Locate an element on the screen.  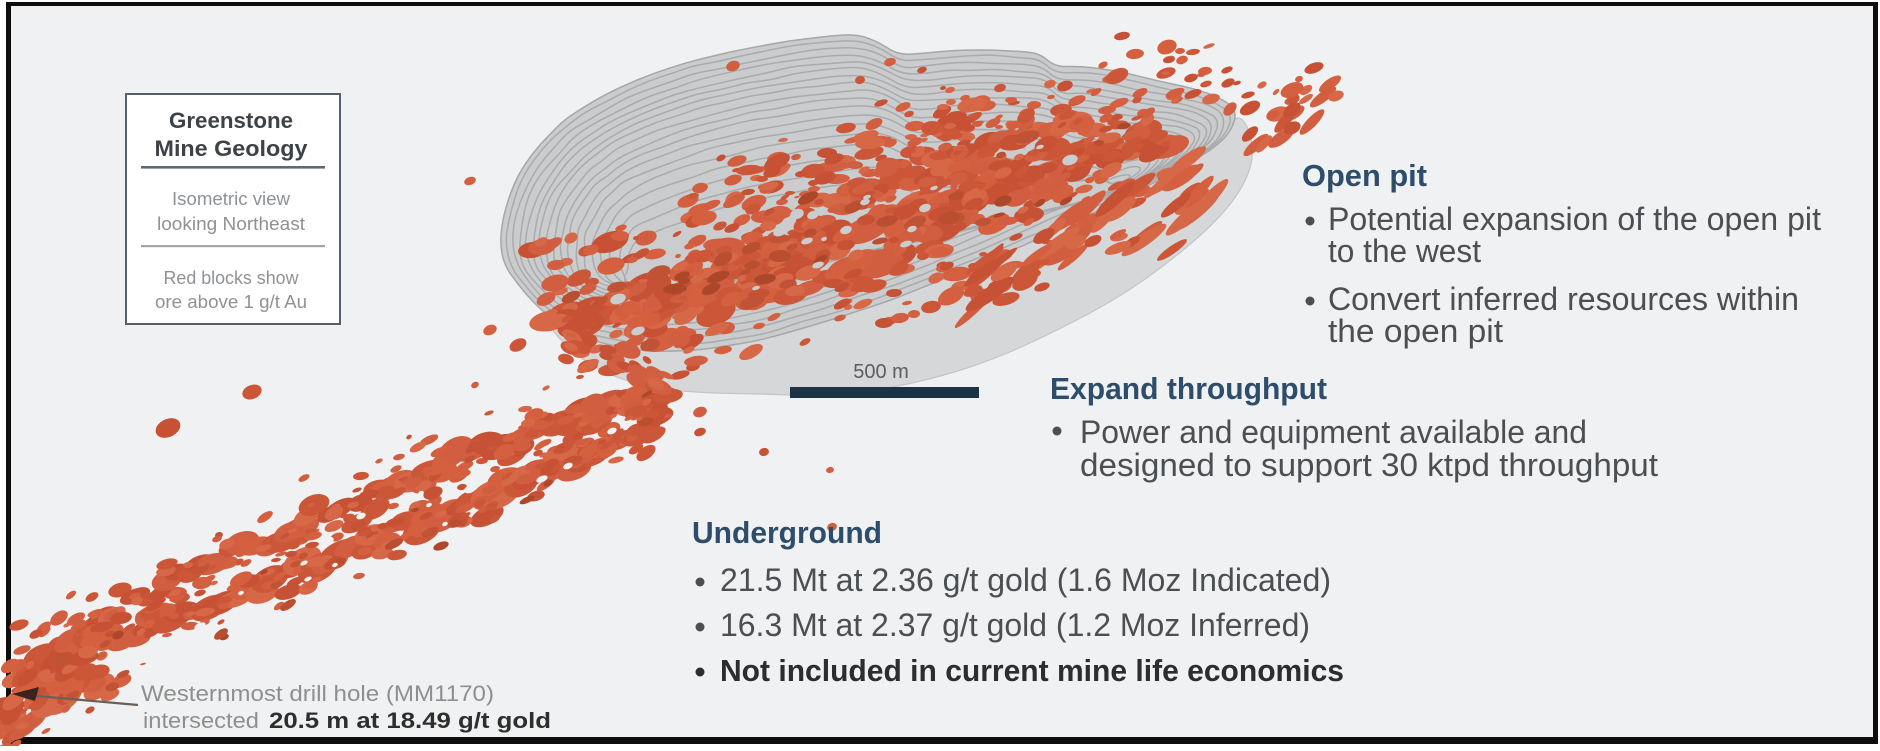
svg-text: Isometric view is located at coordinates (231, 198).